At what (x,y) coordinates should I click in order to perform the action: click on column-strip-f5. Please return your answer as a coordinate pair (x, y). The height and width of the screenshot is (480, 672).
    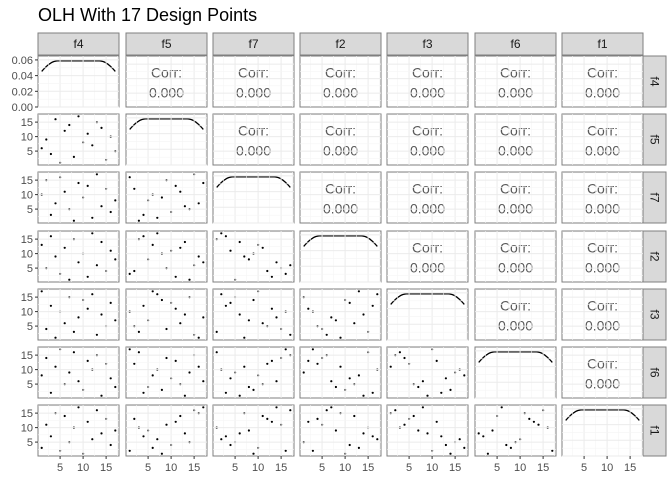
    Looking at the image, I should click on (166, 44).